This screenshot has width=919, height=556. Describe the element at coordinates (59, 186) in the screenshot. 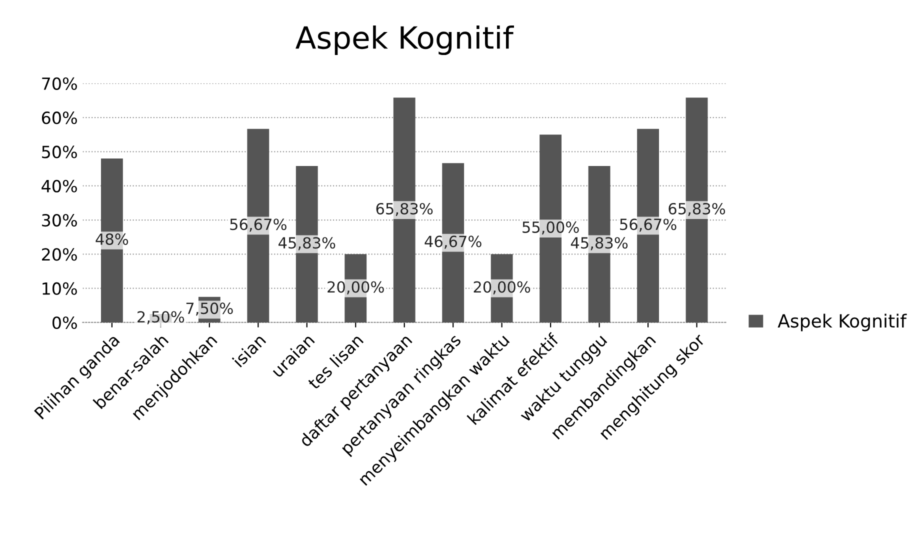

I see `y-tick-label: 40%` at that location.